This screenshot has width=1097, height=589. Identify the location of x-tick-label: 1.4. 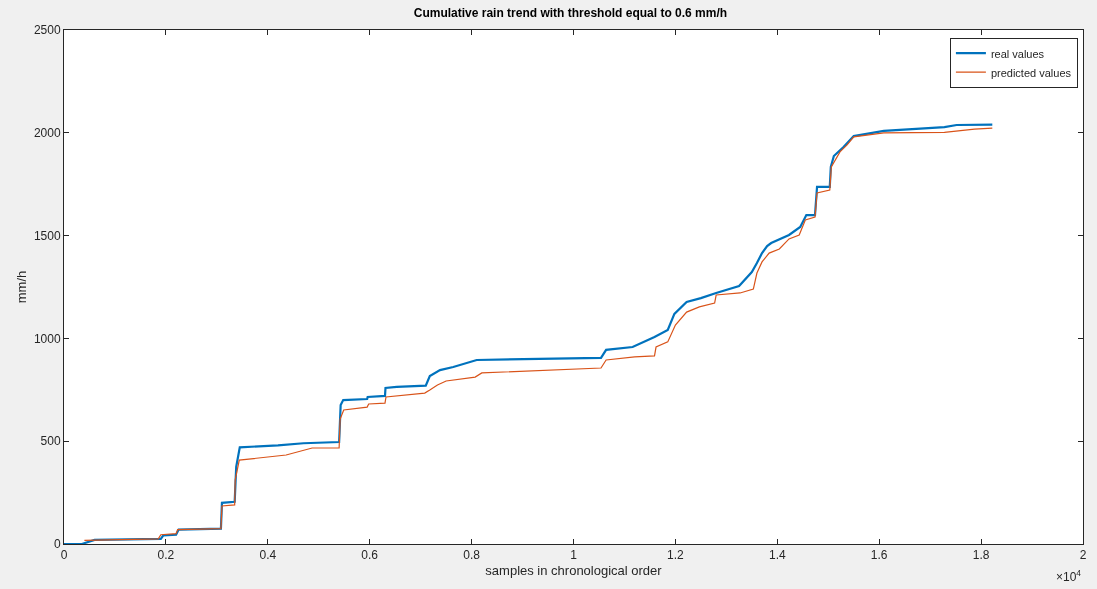
(777, 555).